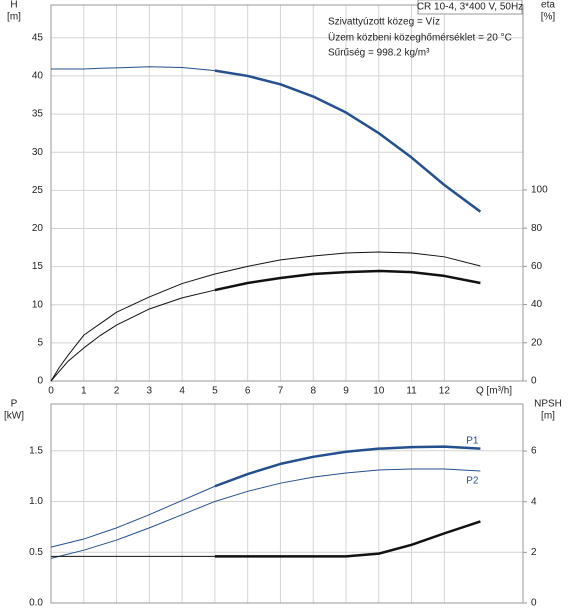 This screenshot has width=574, height=611. I want to click on x-tick-label: 5, so click(215, 391).